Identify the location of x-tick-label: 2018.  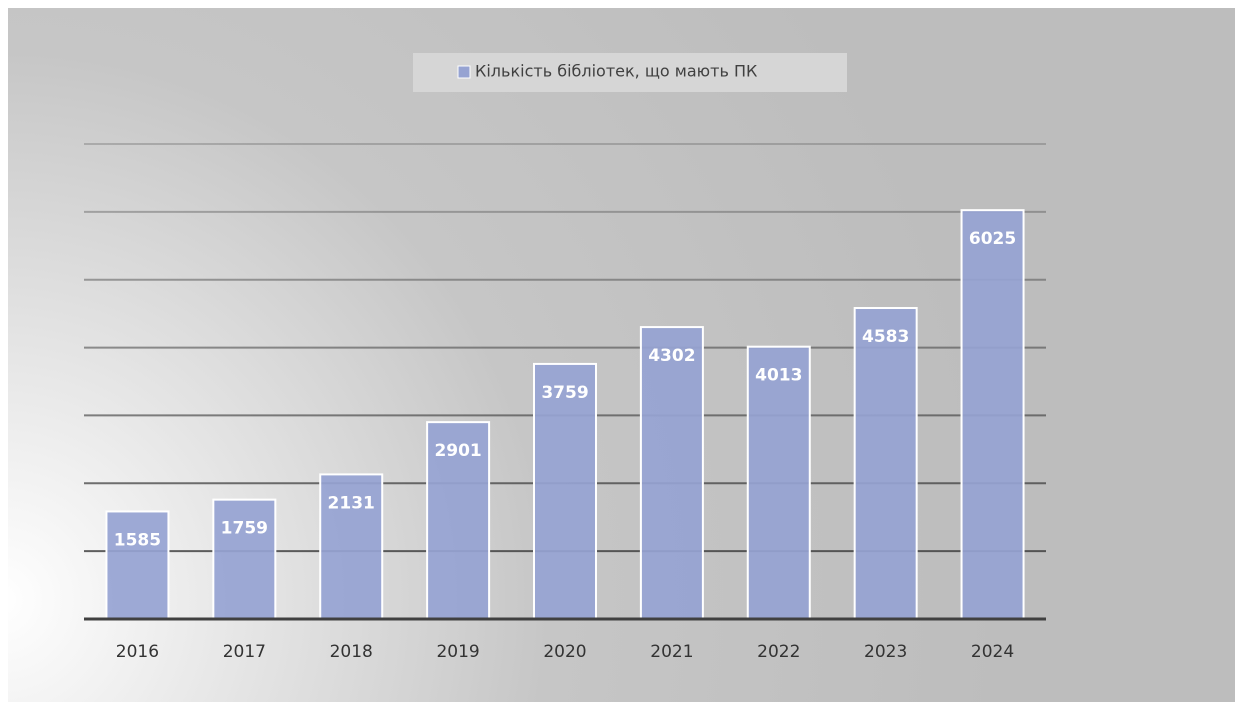
(351, 652).